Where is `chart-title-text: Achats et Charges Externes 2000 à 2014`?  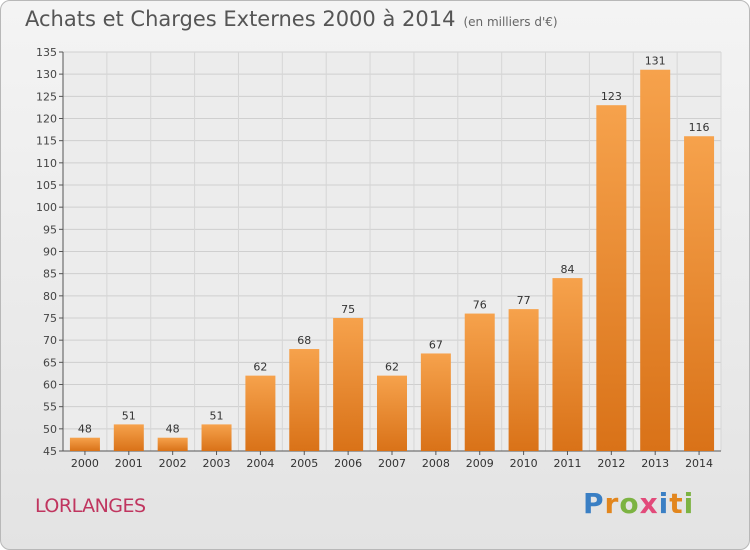 chart-title-text: Achats et Charges Externes 2000 à 2014 is located at coordinates (240, 19).